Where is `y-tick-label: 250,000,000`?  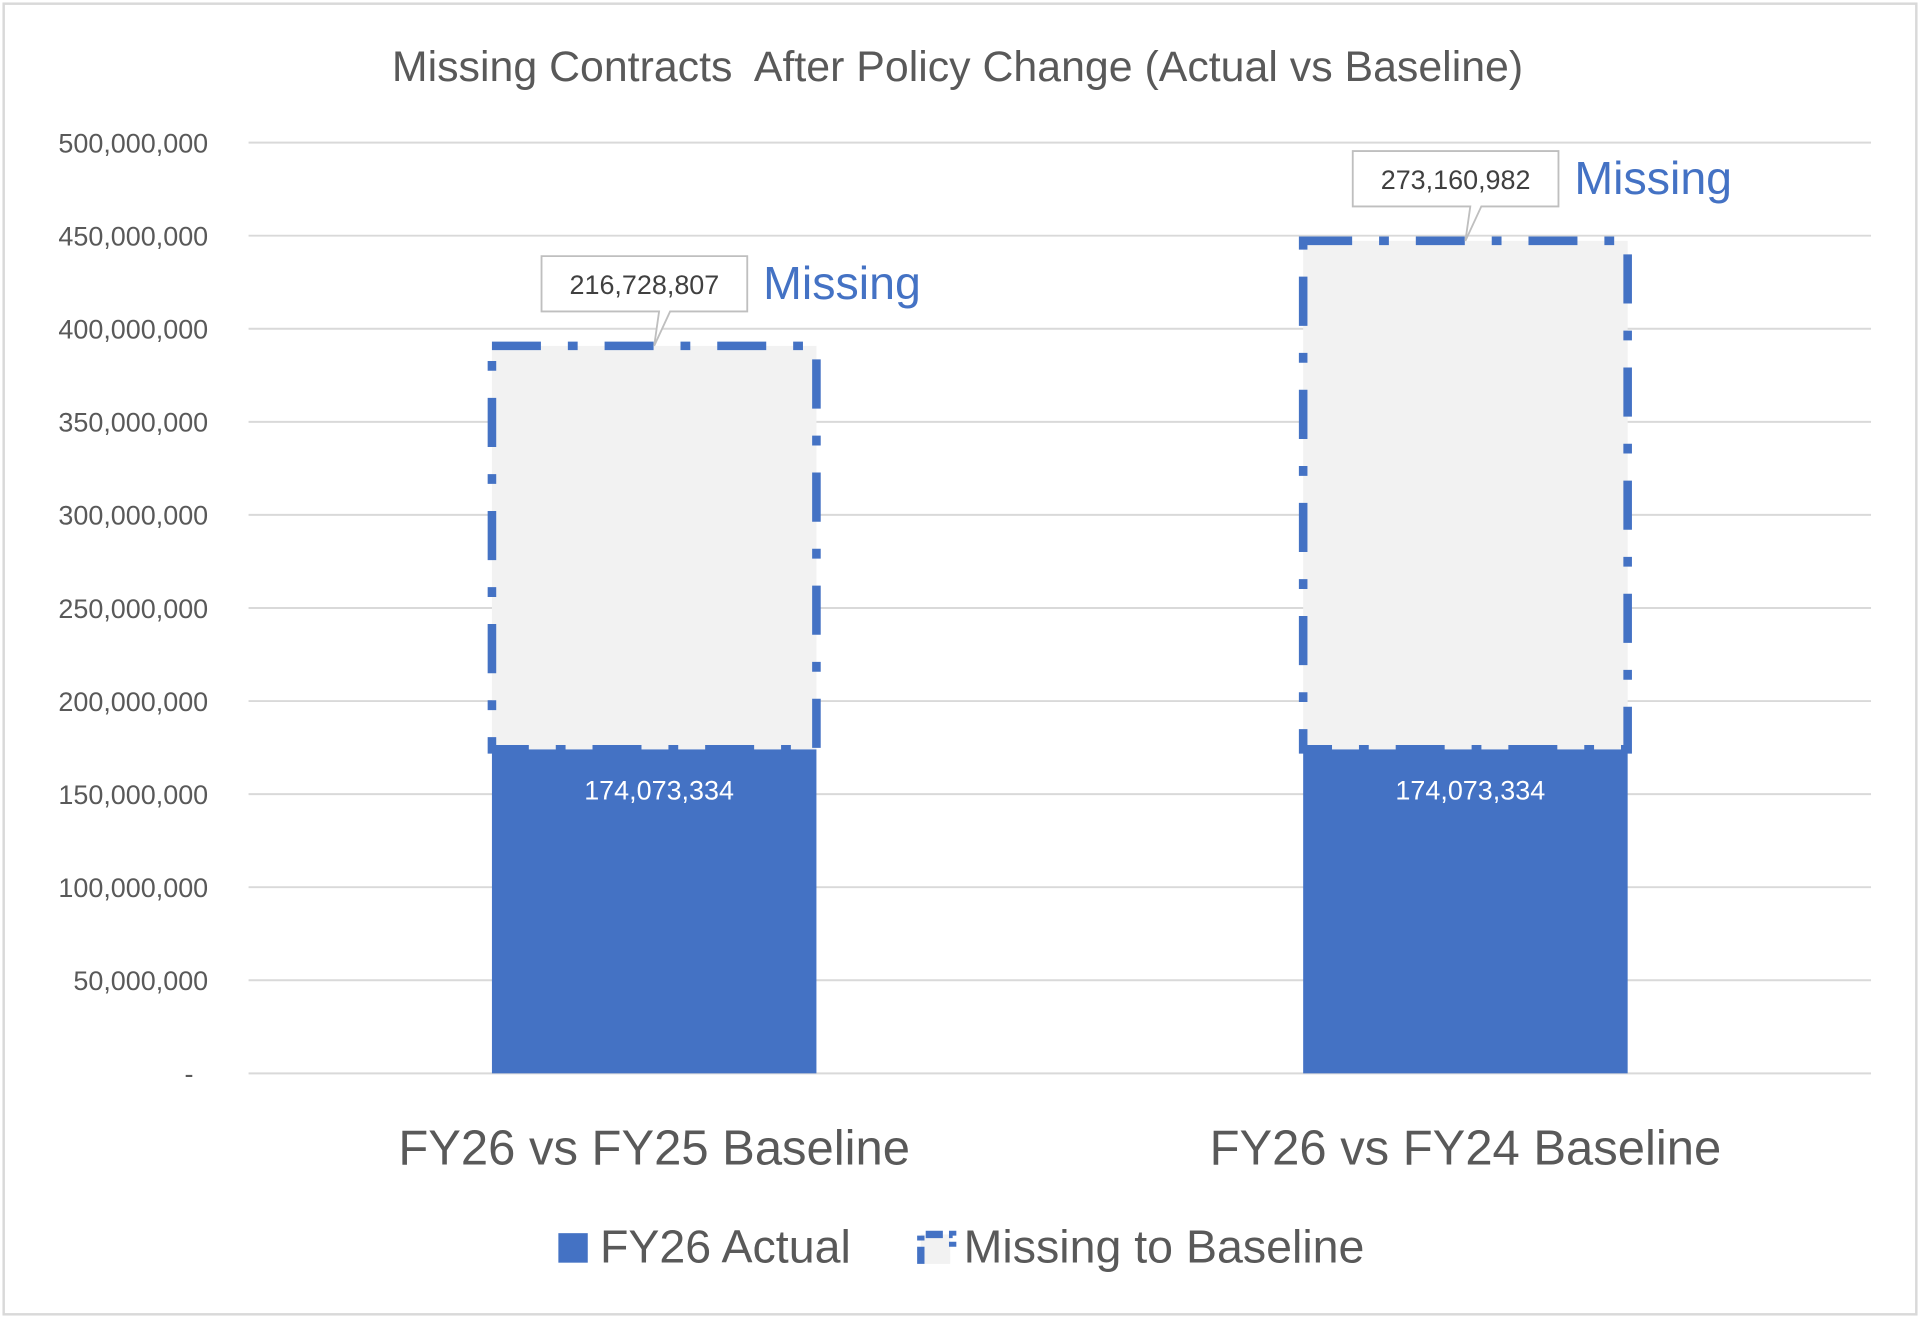
y-tick-label: 250,000,000 is located at coordinates (133, 609).